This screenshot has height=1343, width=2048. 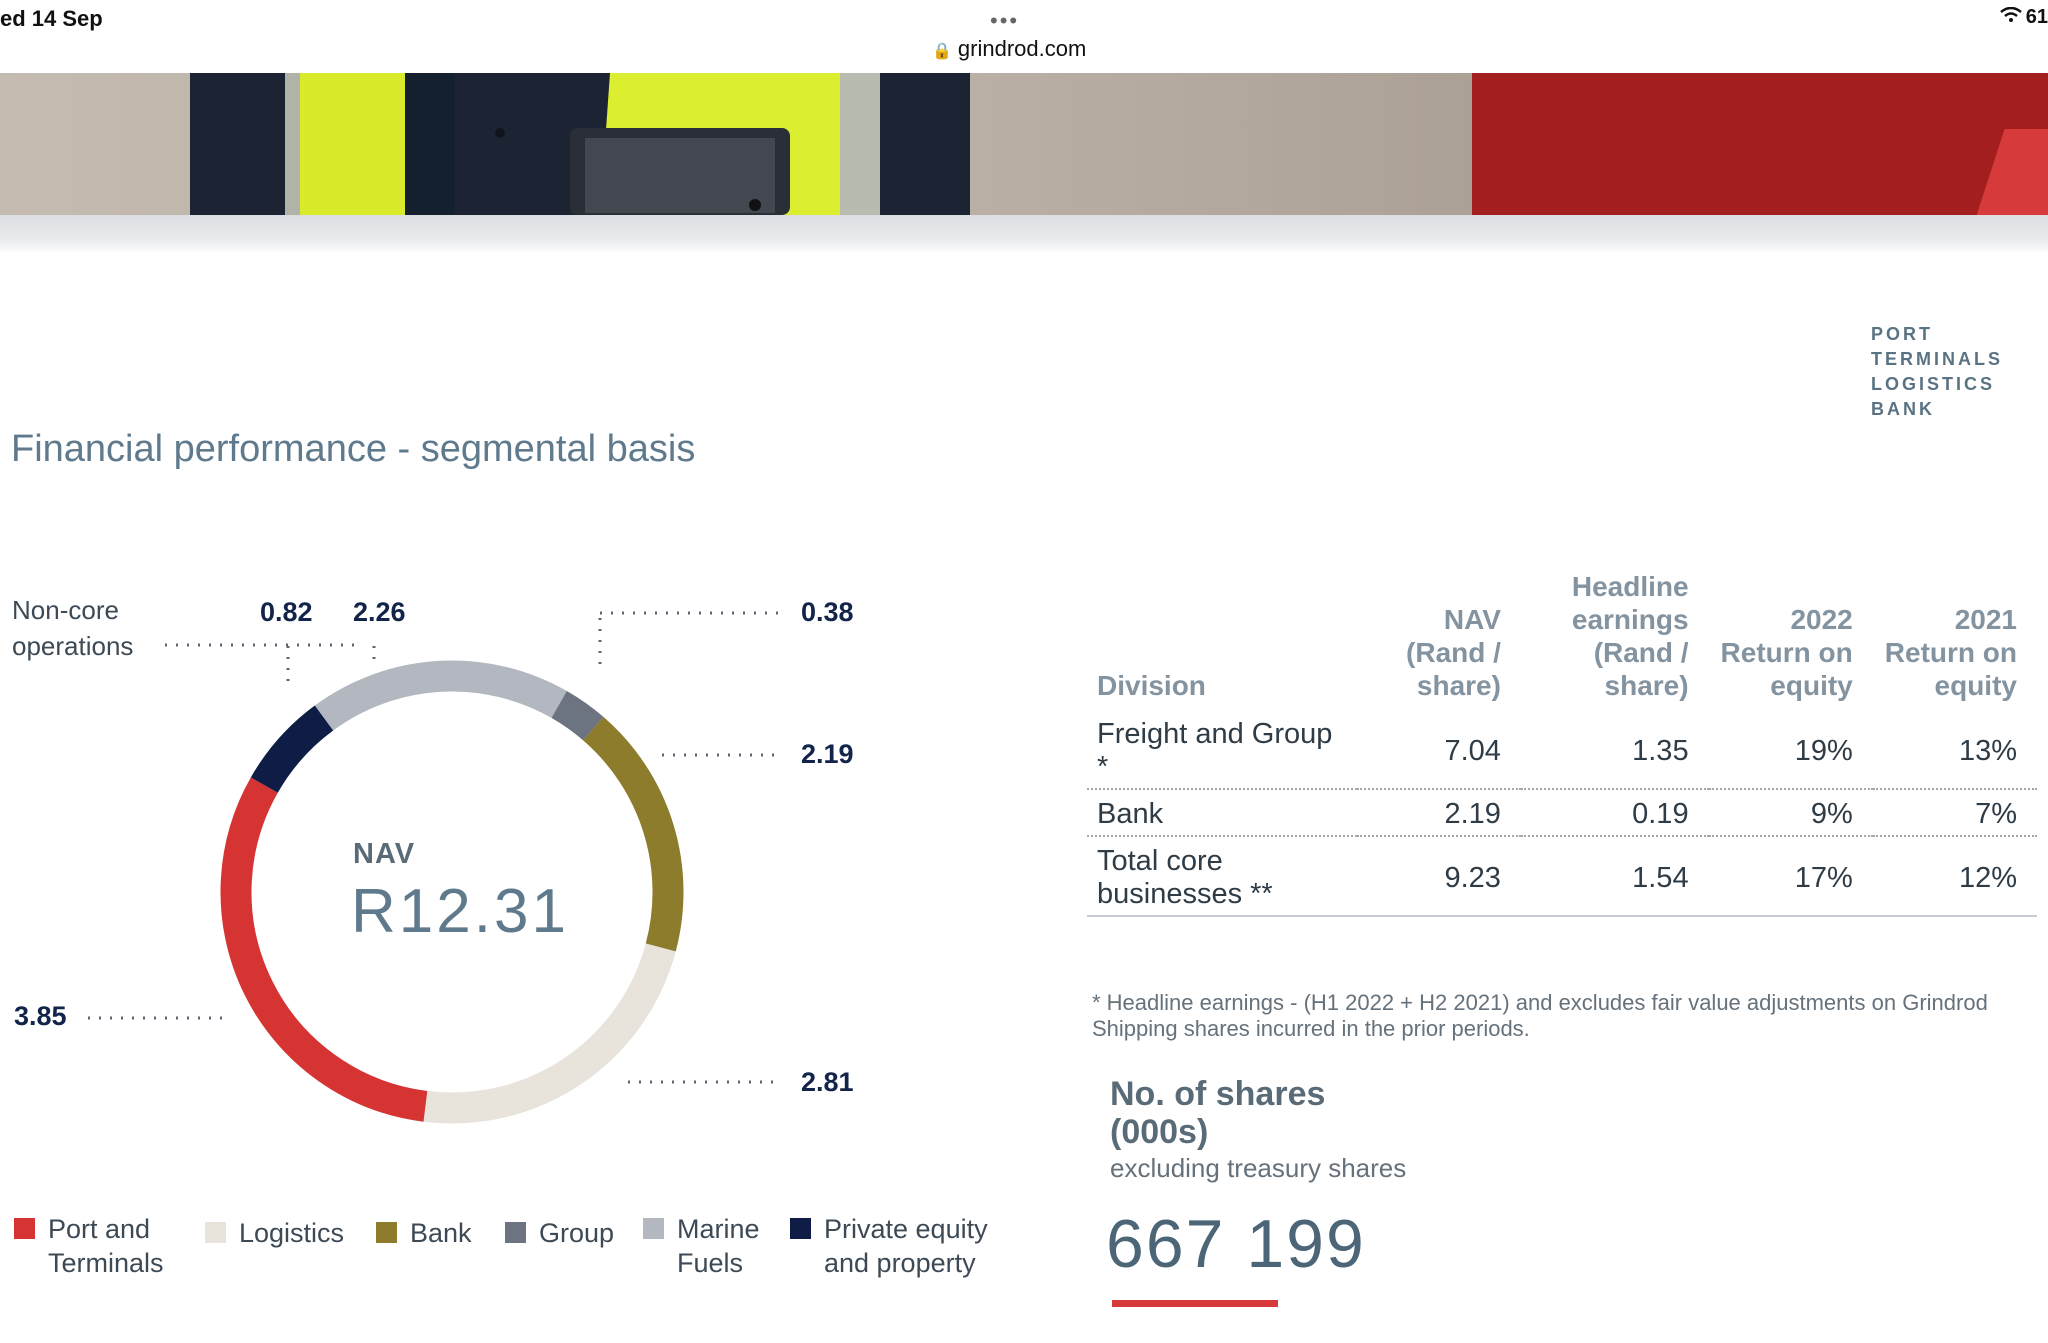 What do you see at coordinates (1950, 652) in the screenshot?
I see `col-roe-2021: 2021 Return on equity` at bounding box center [1950, 652].